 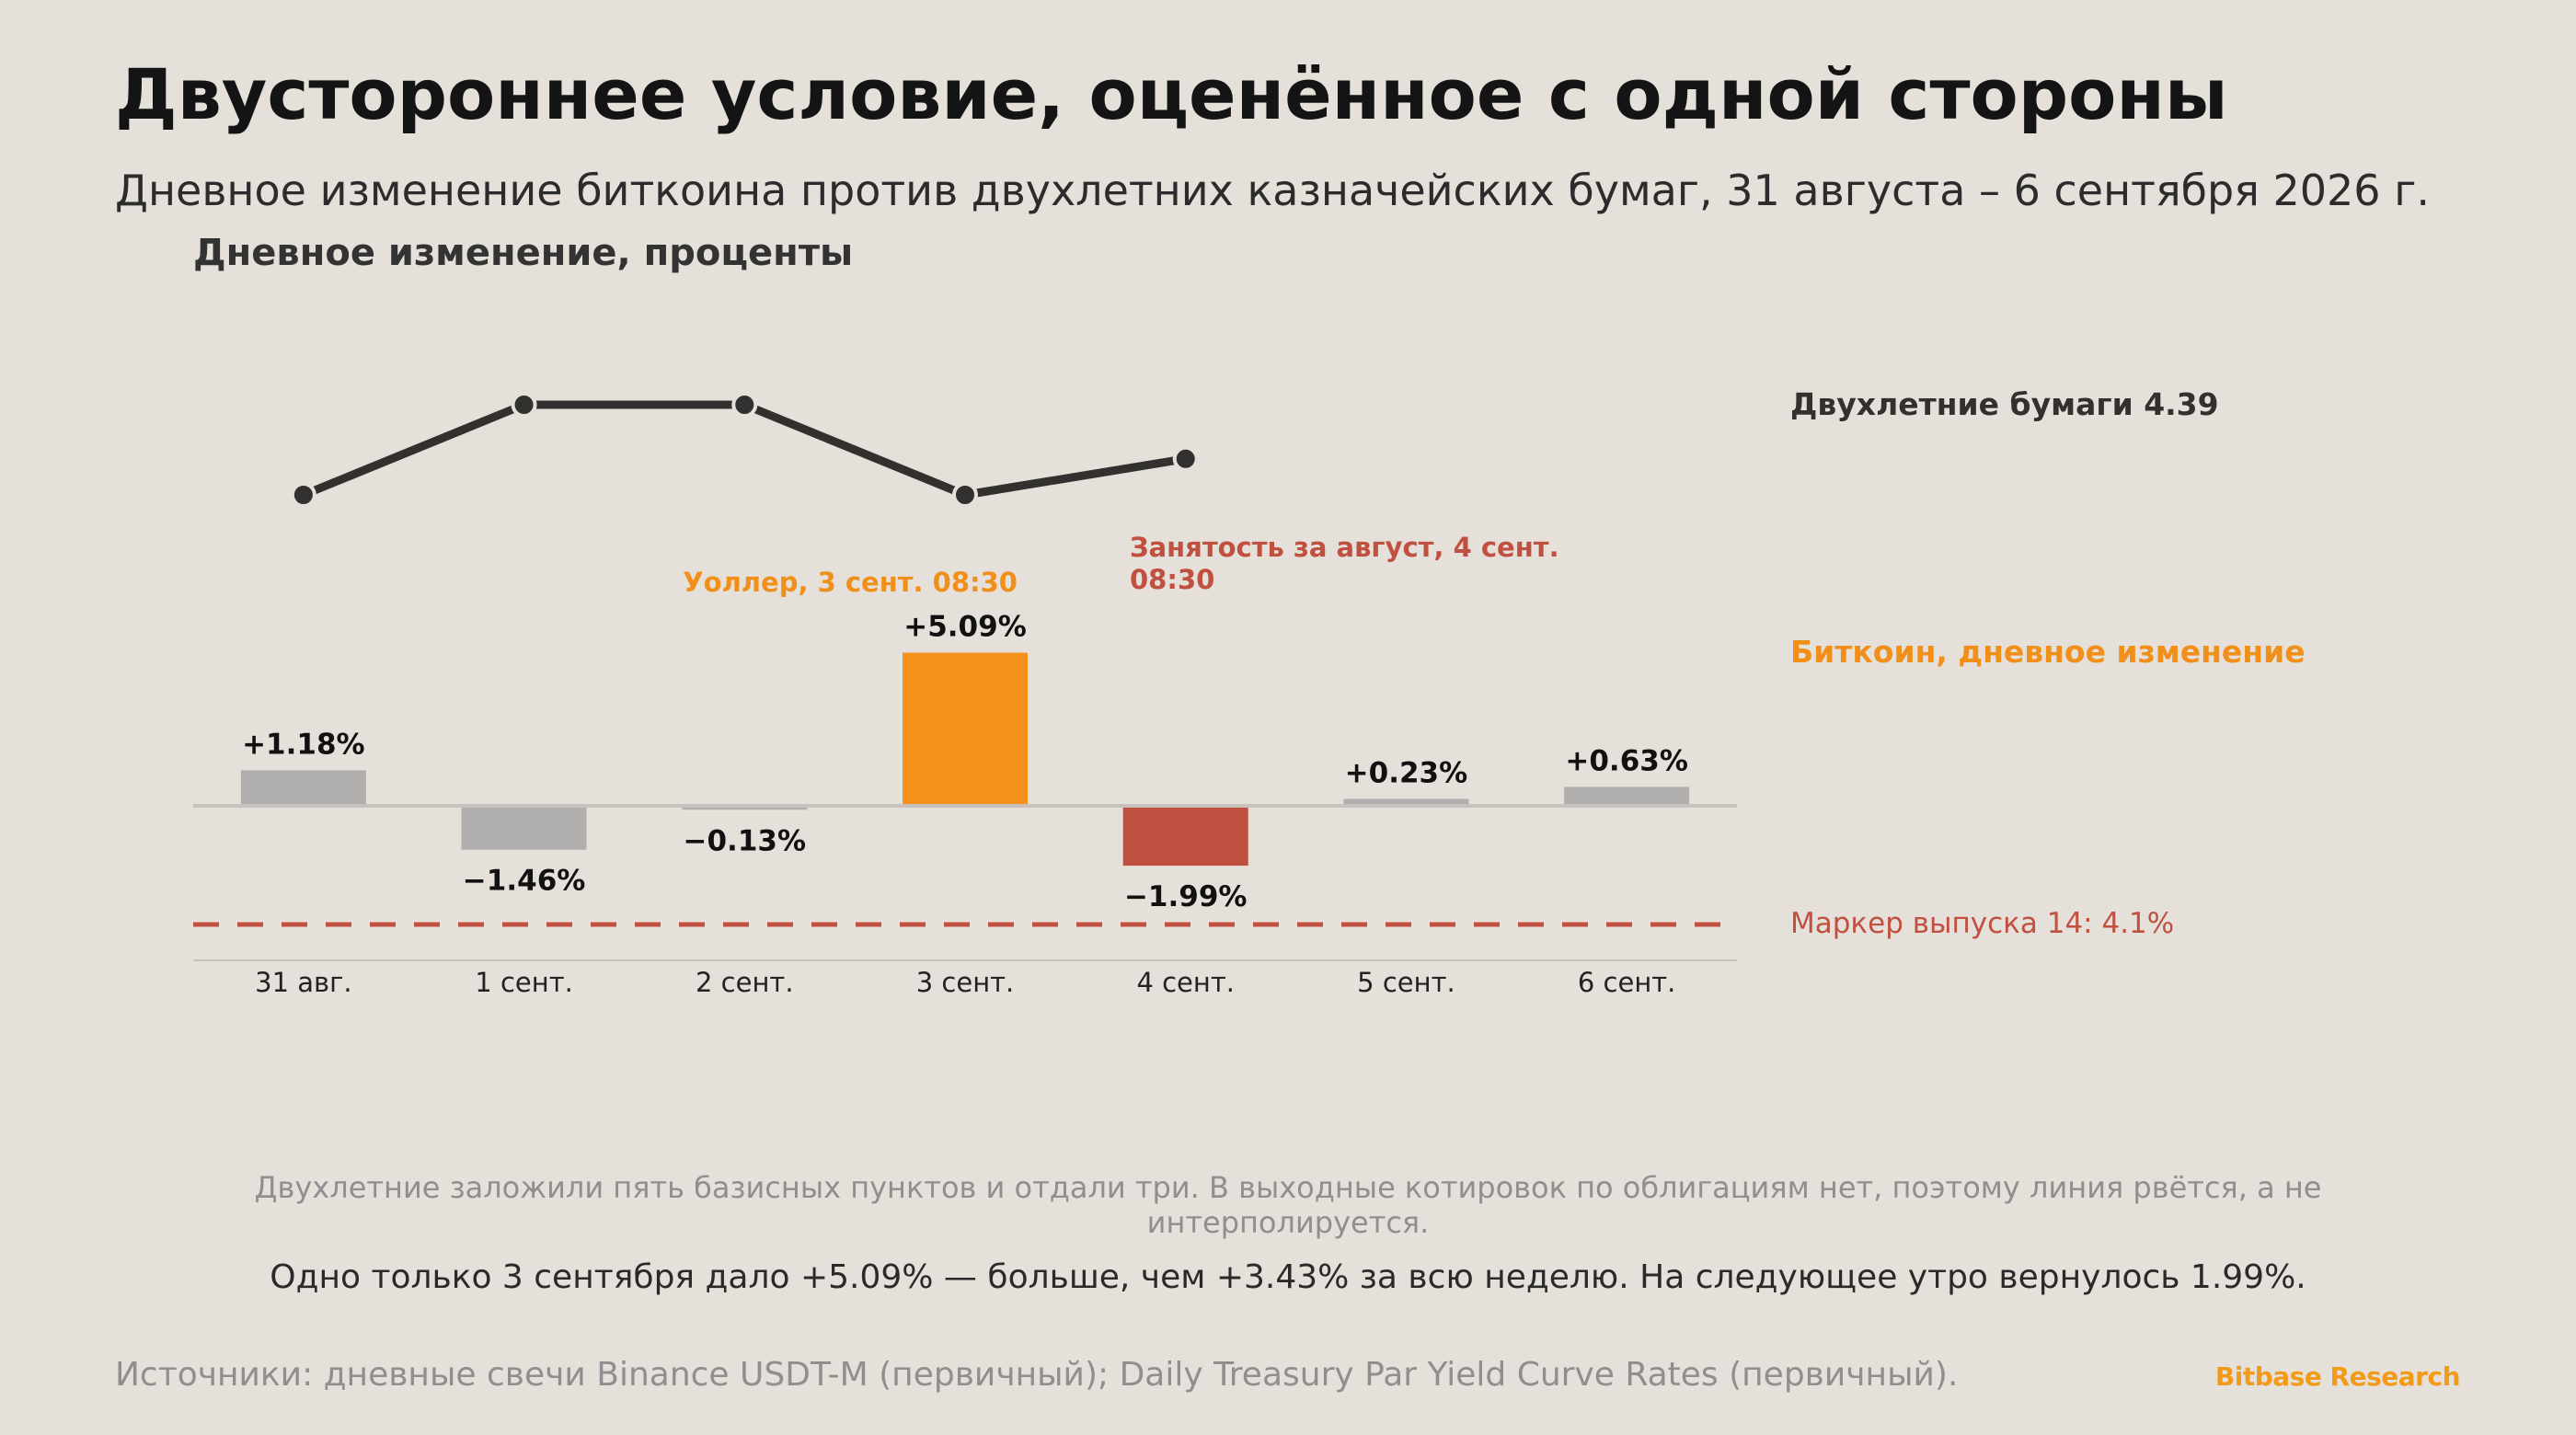 What do you see at coordinates (965, 627) in the screenshot?
I see `bar-value-label: +5.09%` at bounding box center [965, 627].